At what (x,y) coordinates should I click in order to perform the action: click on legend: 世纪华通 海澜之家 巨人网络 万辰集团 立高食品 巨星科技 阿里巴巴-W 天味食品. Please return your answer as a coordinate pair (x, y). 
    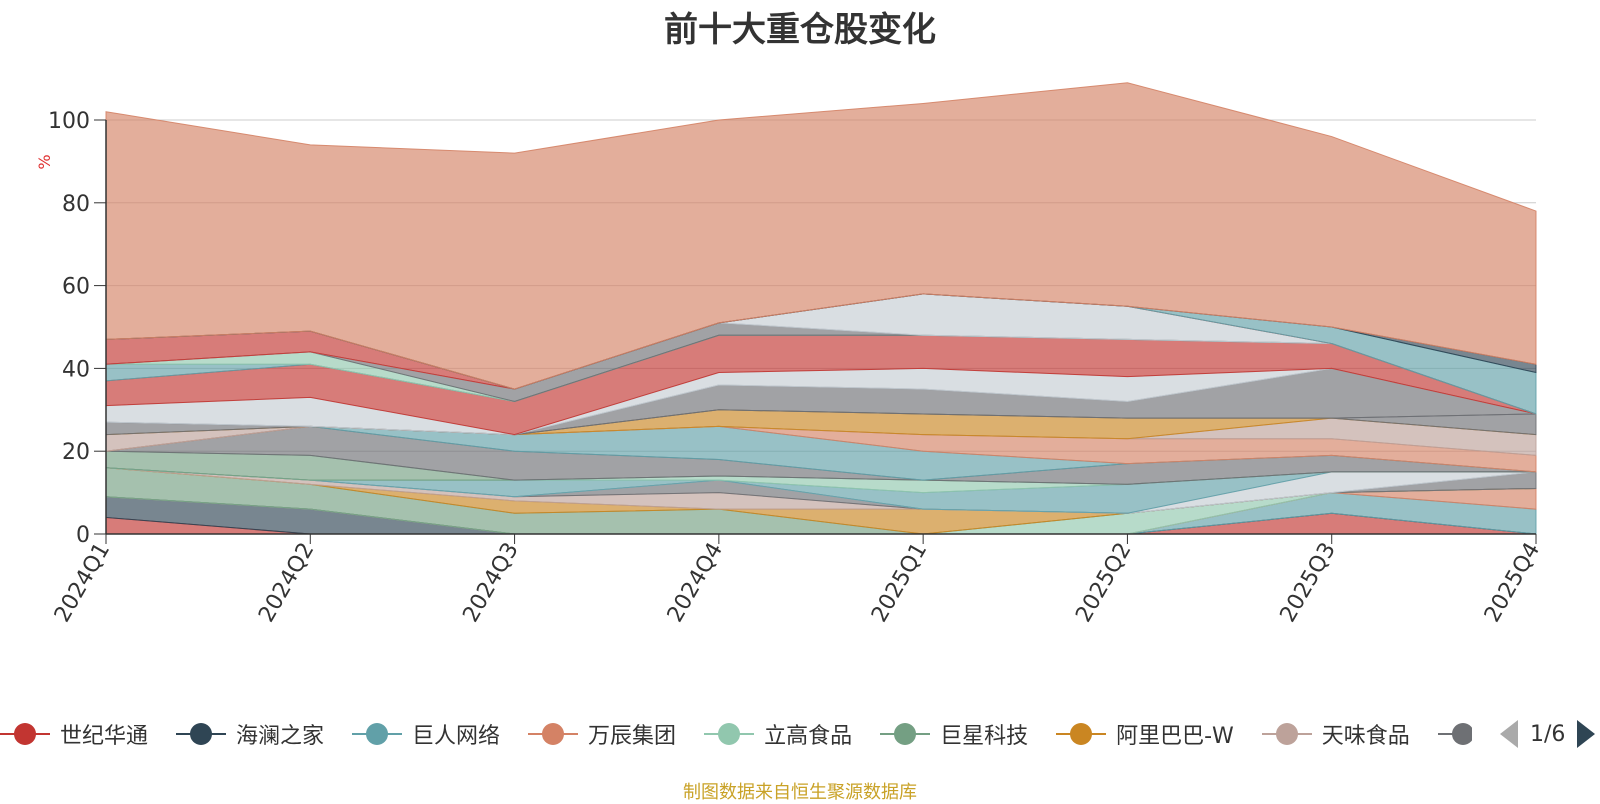
    Looking at the image, I should click on (800, 734).